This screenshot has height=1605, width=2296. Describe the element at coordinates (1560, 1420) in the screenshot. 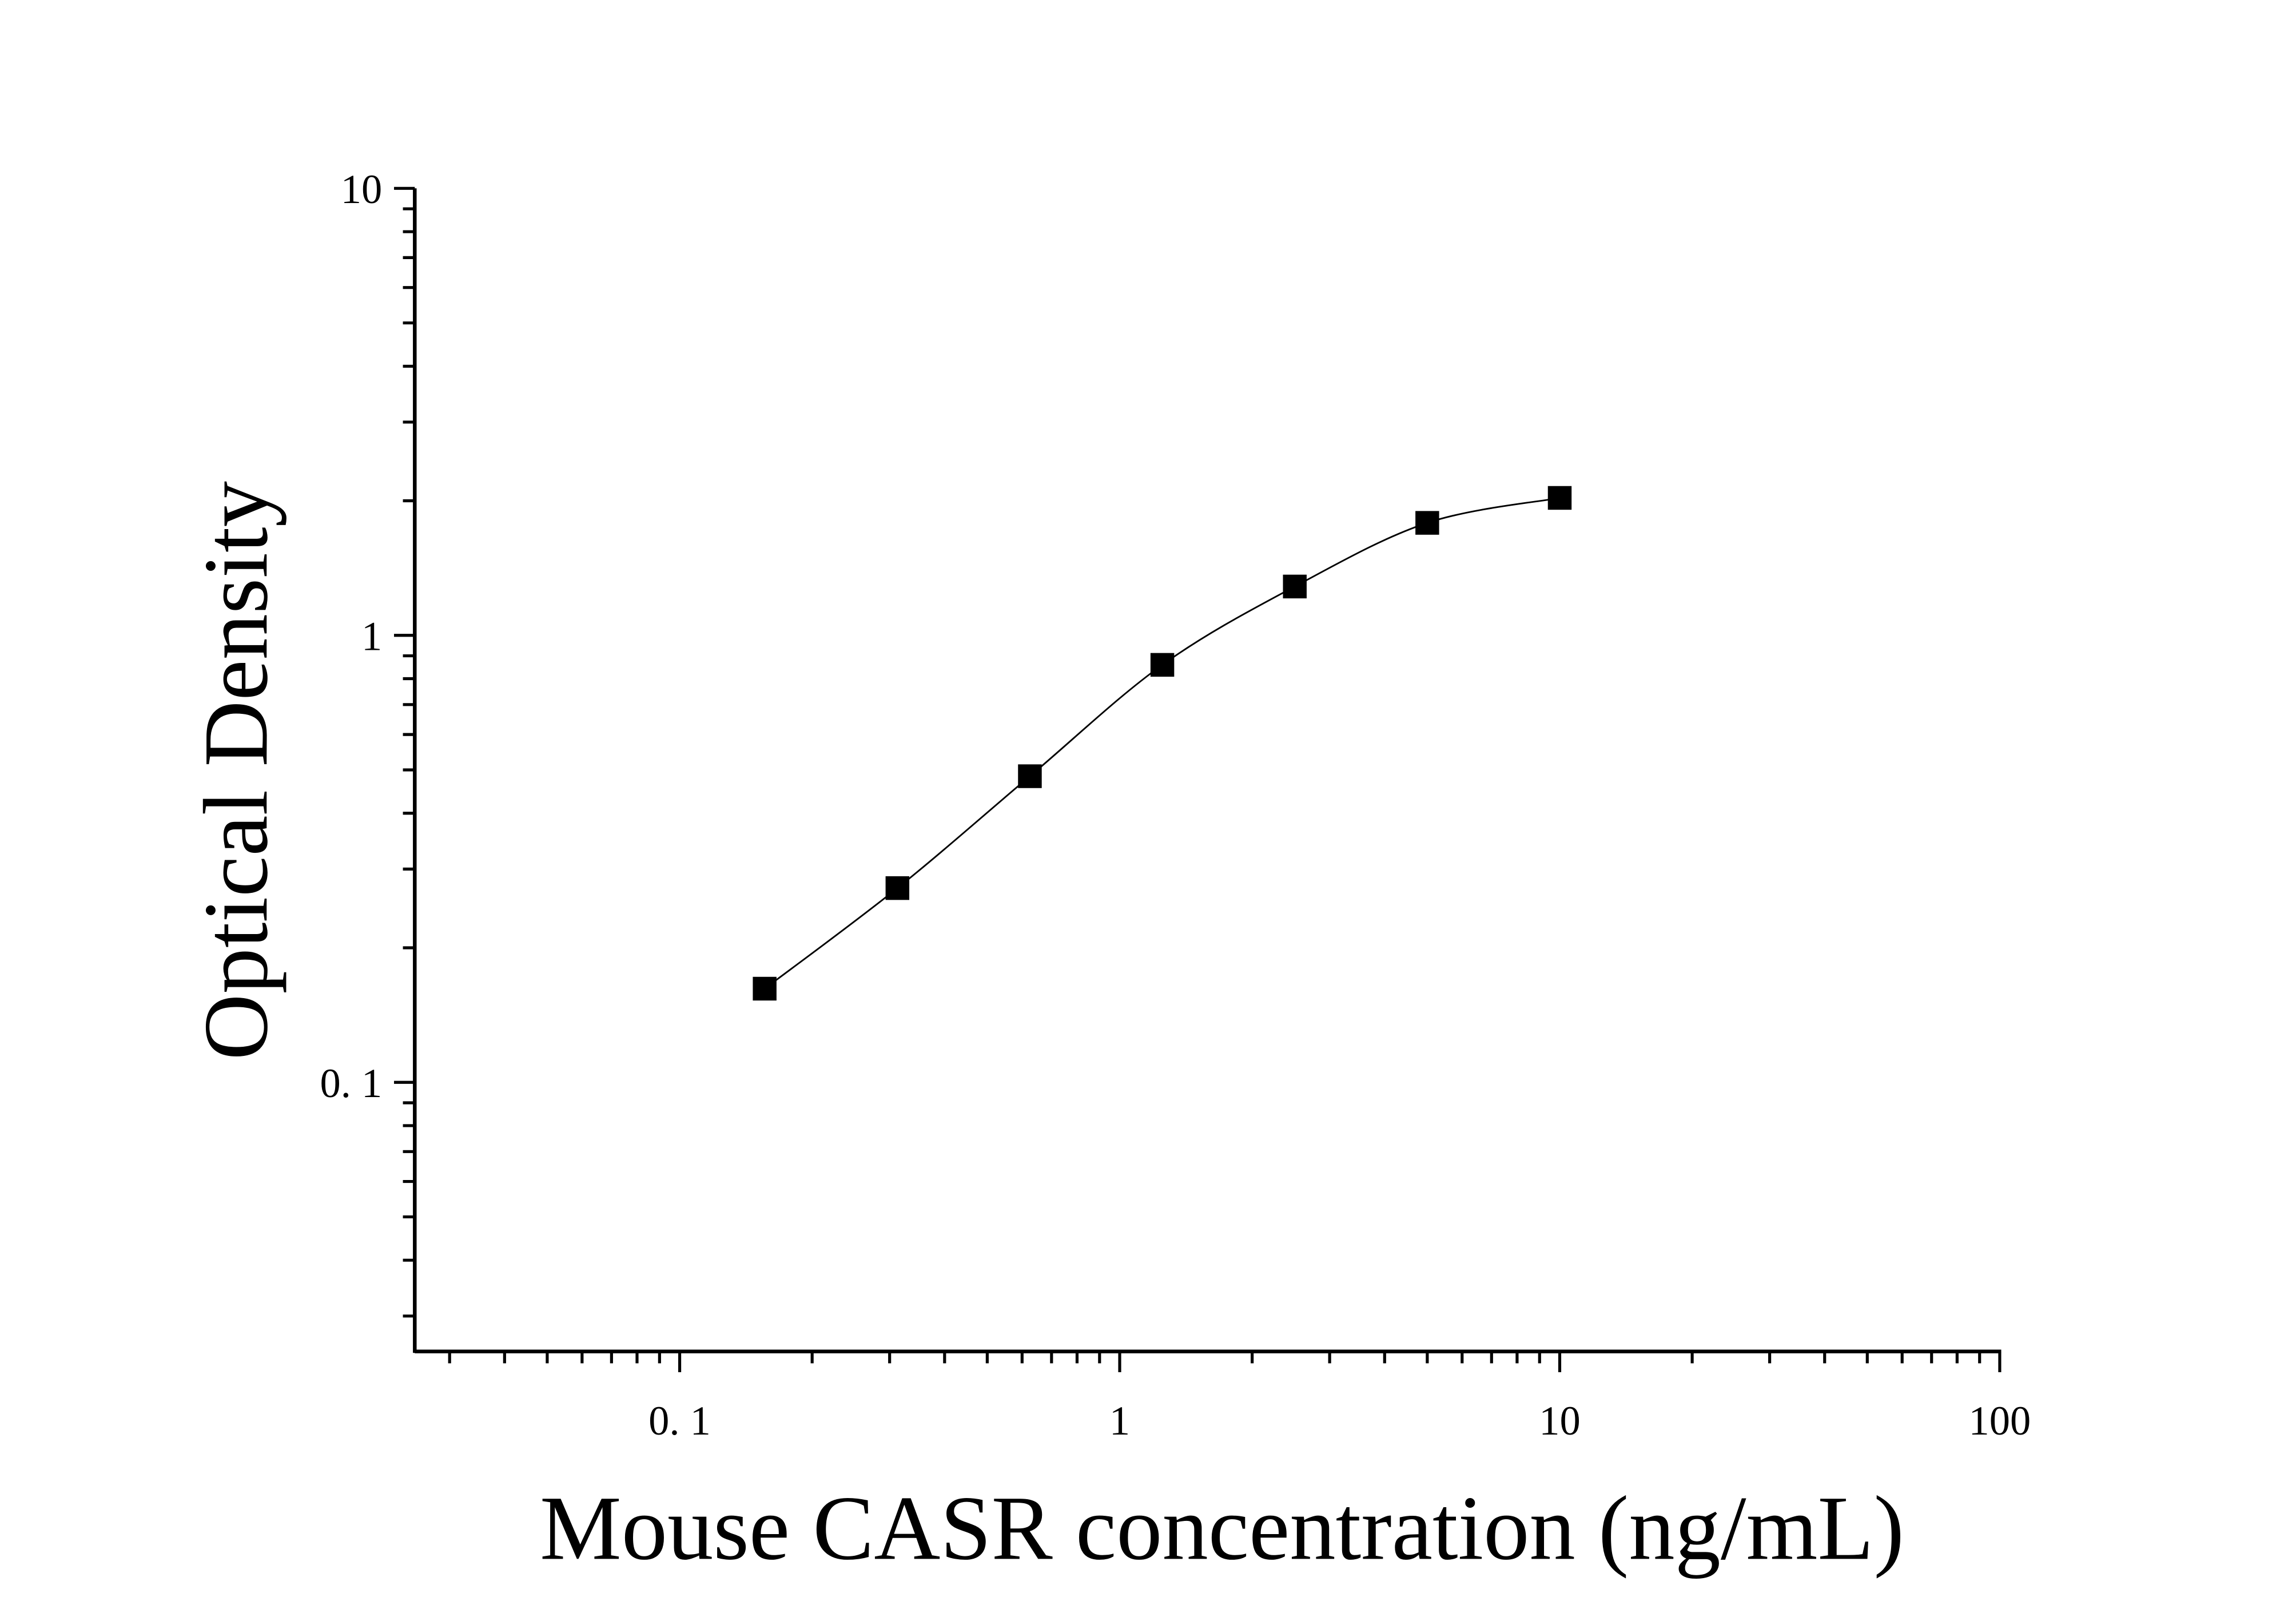

I see `x-tick-label: 10` at that location.